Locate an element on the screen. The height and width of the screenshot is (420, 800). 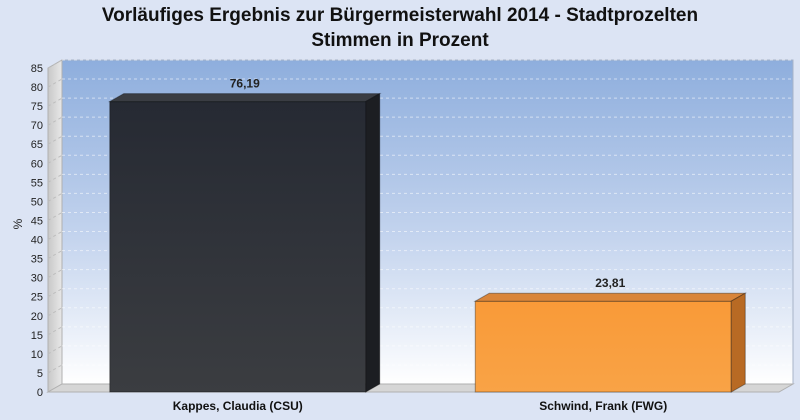
y-tick-label: 80 is located at coordinates (37, 88).